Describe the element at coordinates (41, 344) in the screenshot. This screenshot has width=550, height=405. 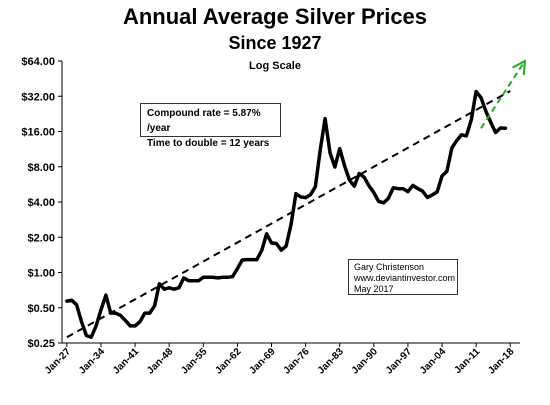
I see `y-tick-label: $0.25` at that location.